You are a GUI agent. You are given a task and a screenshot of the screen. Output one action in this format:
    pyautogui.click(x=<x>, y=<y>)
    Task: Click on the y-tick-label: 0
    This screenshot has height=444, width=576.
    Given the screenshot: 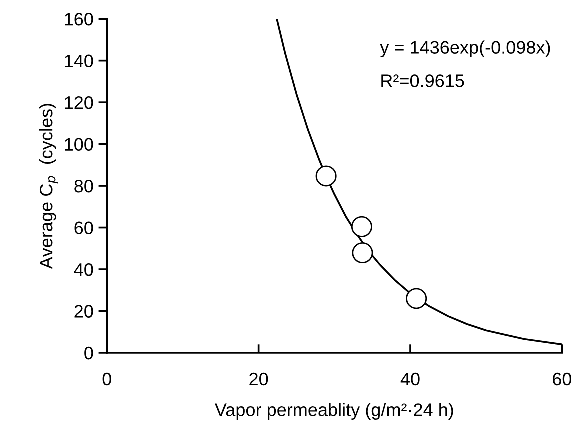 What is the action you would take?
    pyautogui.click(x=89, y=353)
    